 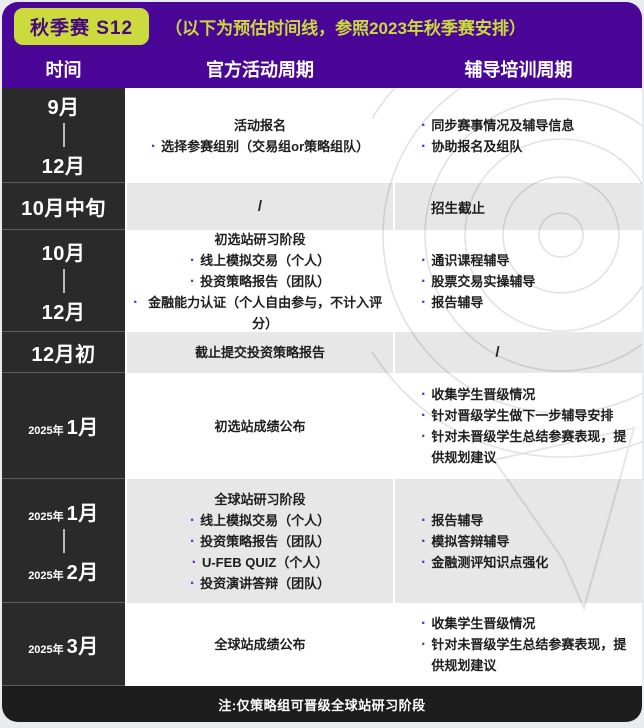 I want to click on coaching-cell: 招生截止, so click(x=518, y=206).